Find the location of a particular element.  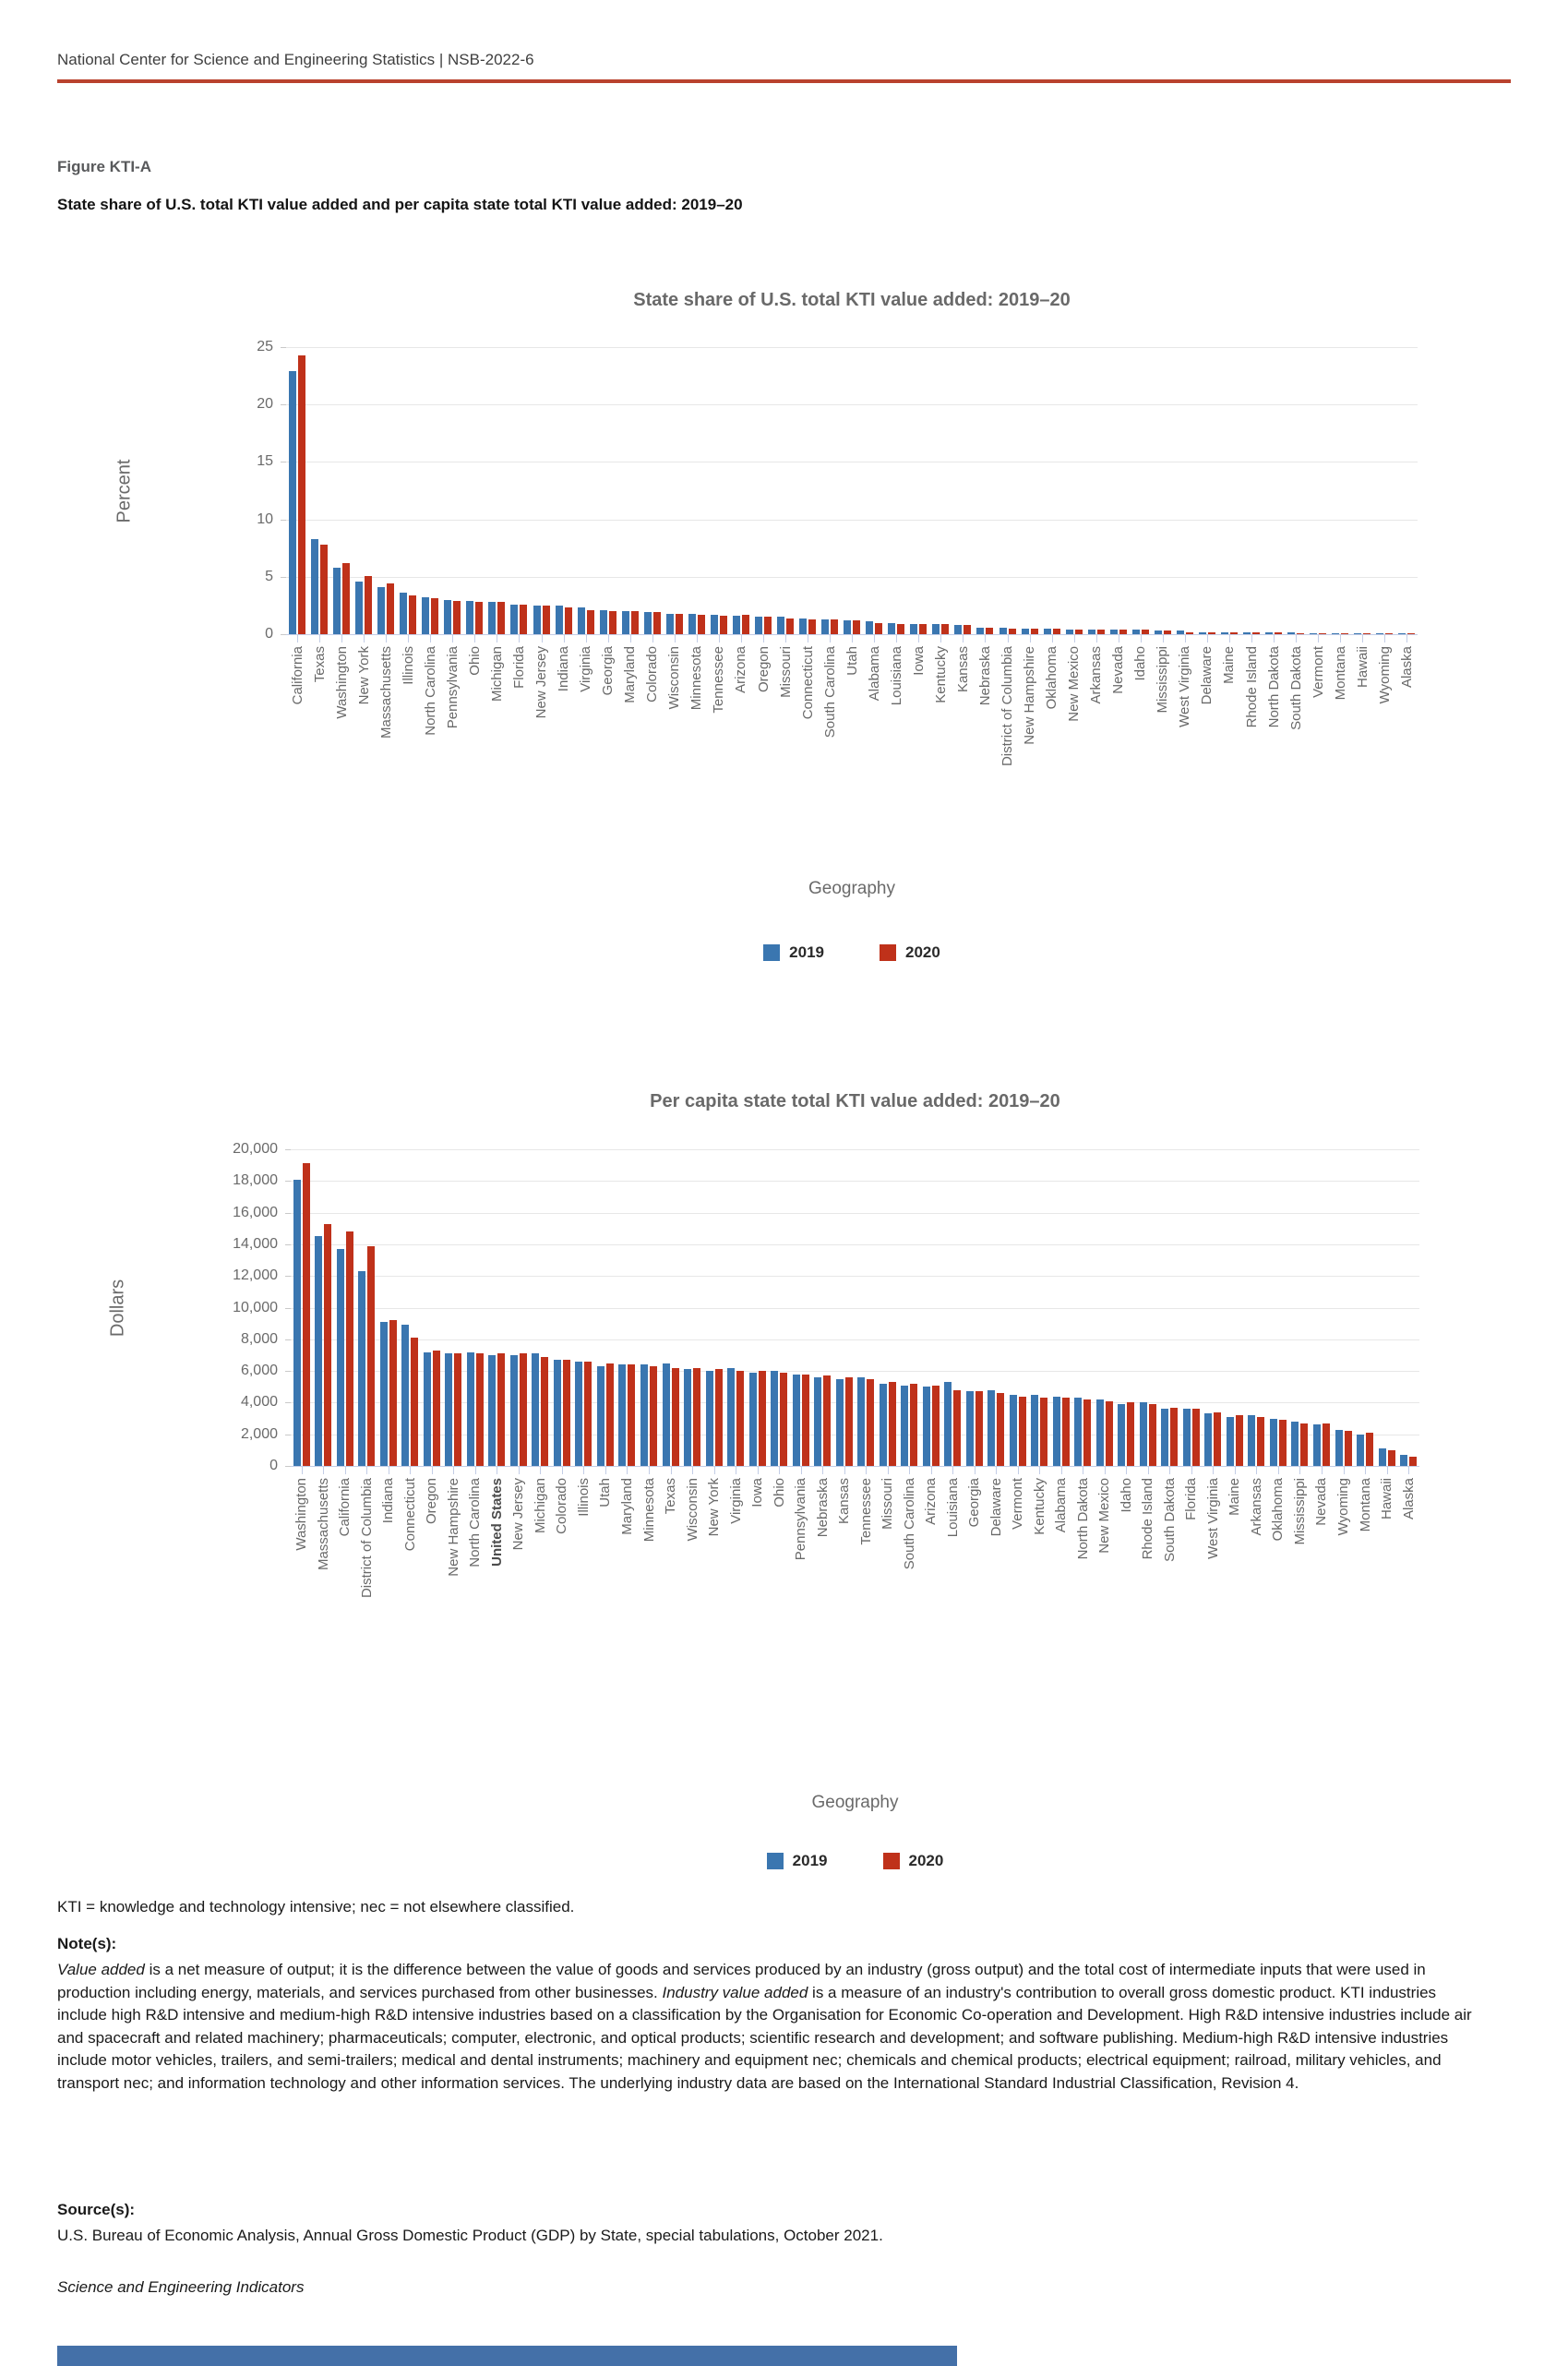

legend-item-2019: 2019 is located at coordinates (794, 953).